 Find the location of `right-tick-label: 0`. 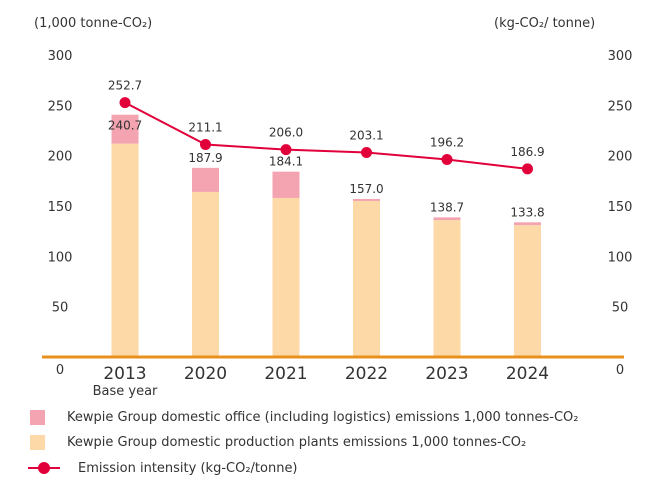

right-tick-label: 0 is located at coordinates (620, 370).